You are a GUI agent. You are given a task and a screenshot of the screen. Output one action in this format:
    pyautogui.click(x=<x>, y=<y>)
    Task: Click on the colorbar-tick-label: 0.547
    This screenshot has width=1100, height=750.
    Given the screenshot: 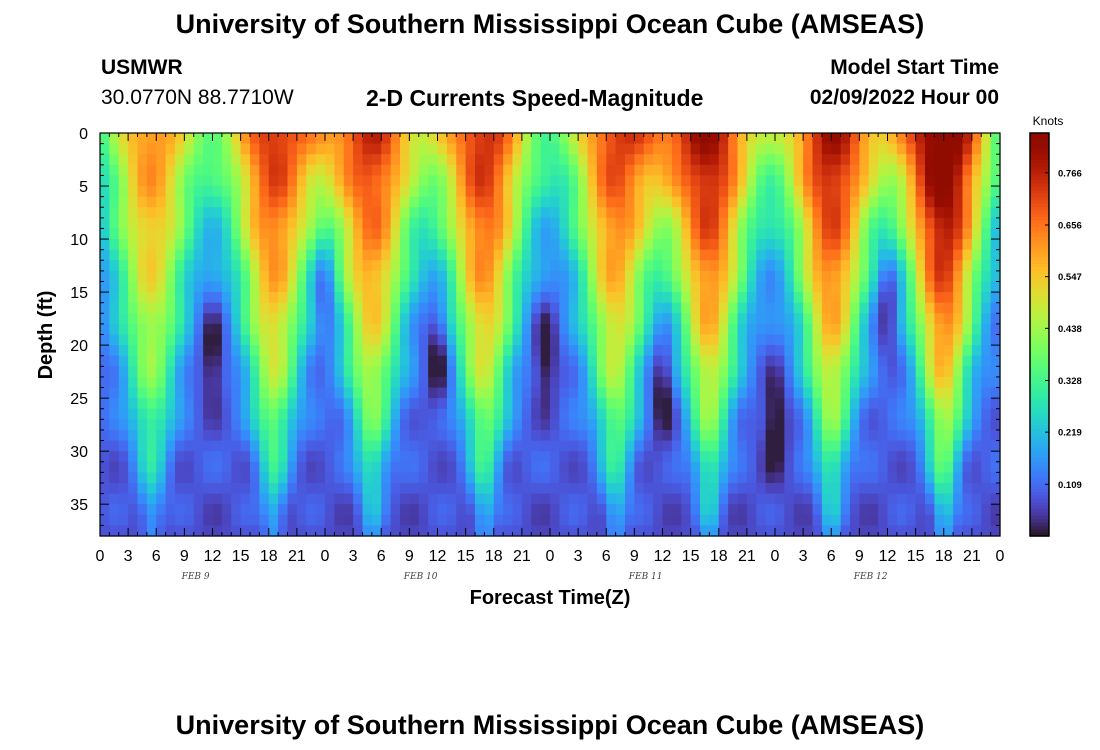 What is the action you would take?
    pyautogui.click(x=1070, y=277)
    